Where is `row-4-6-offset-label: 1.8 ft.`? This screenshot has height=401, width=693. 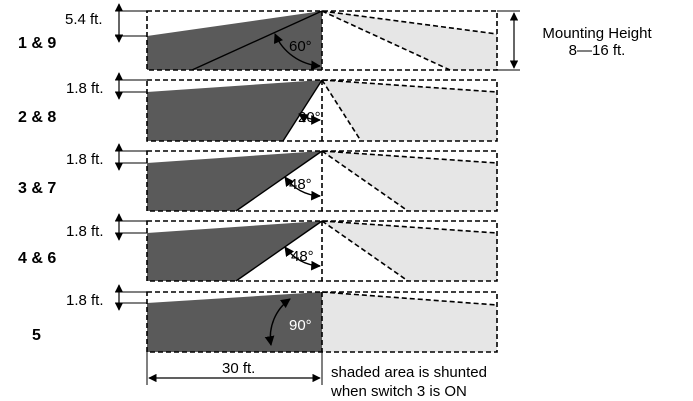
row-4-6-offset-label: 1.8 ft. is located at coordinates (85, 231).